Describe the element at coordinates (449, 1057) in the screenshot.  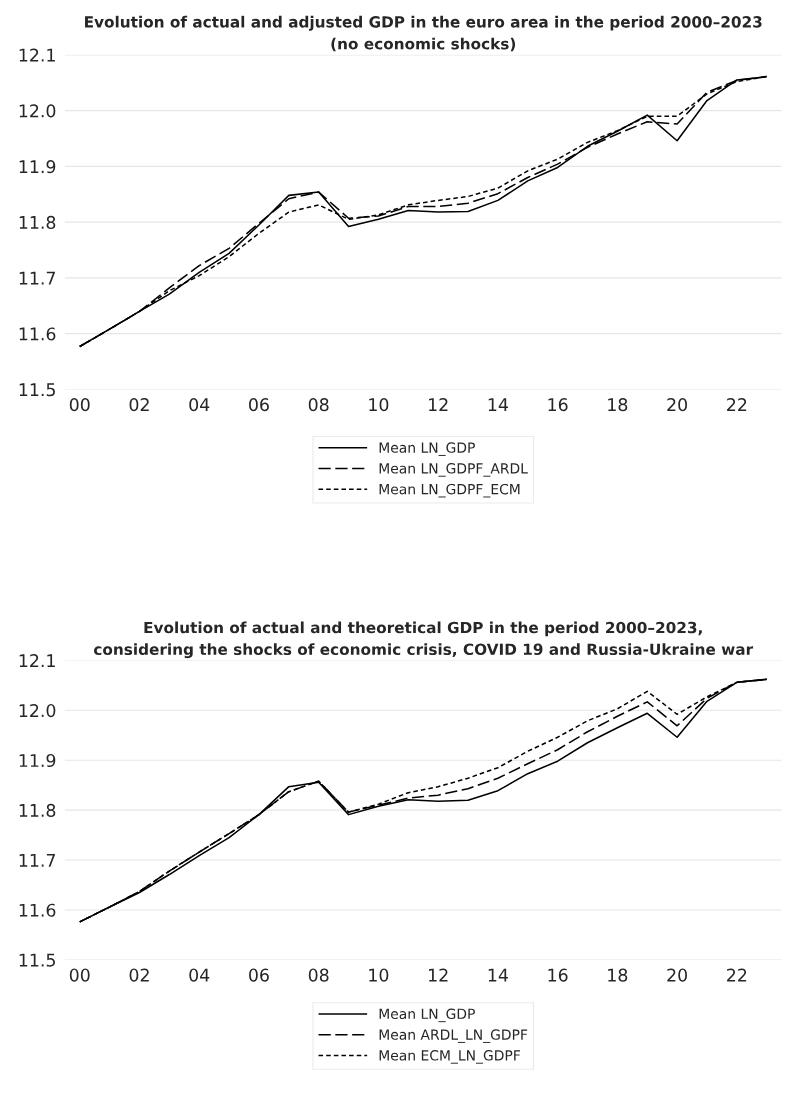
I see `legend-label: Mean ECM_LN_GDPF` at that location.